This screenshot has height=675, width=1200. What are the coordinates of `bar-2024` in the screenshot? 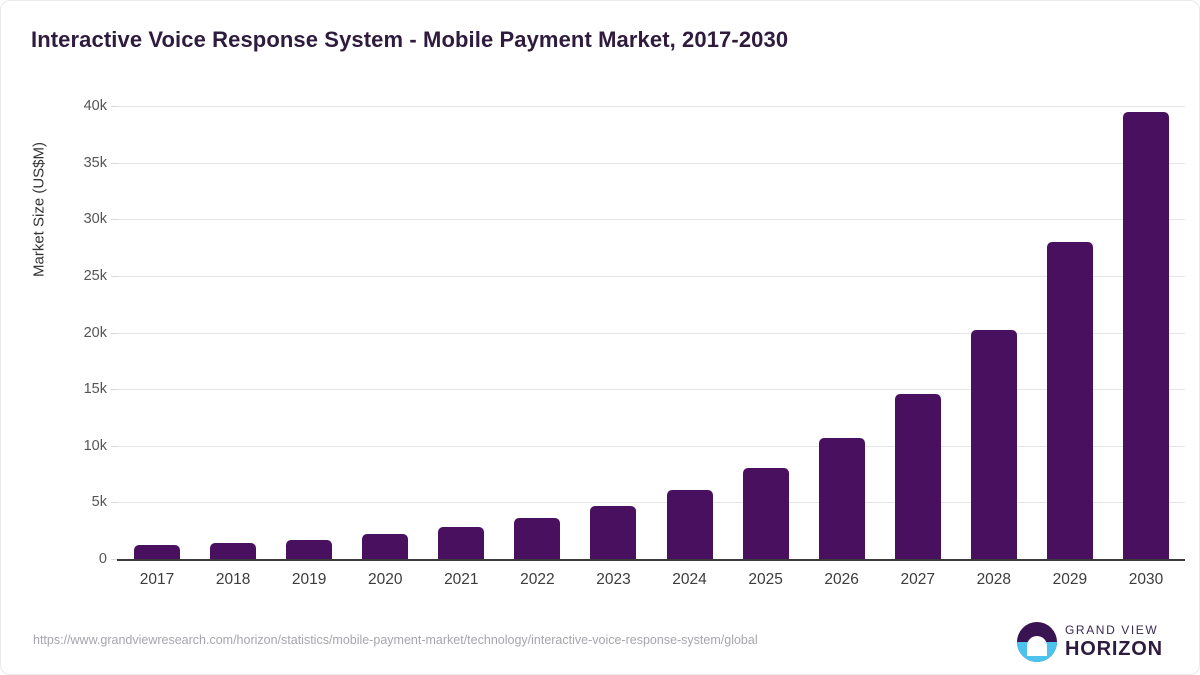 It's located at (689, 524).